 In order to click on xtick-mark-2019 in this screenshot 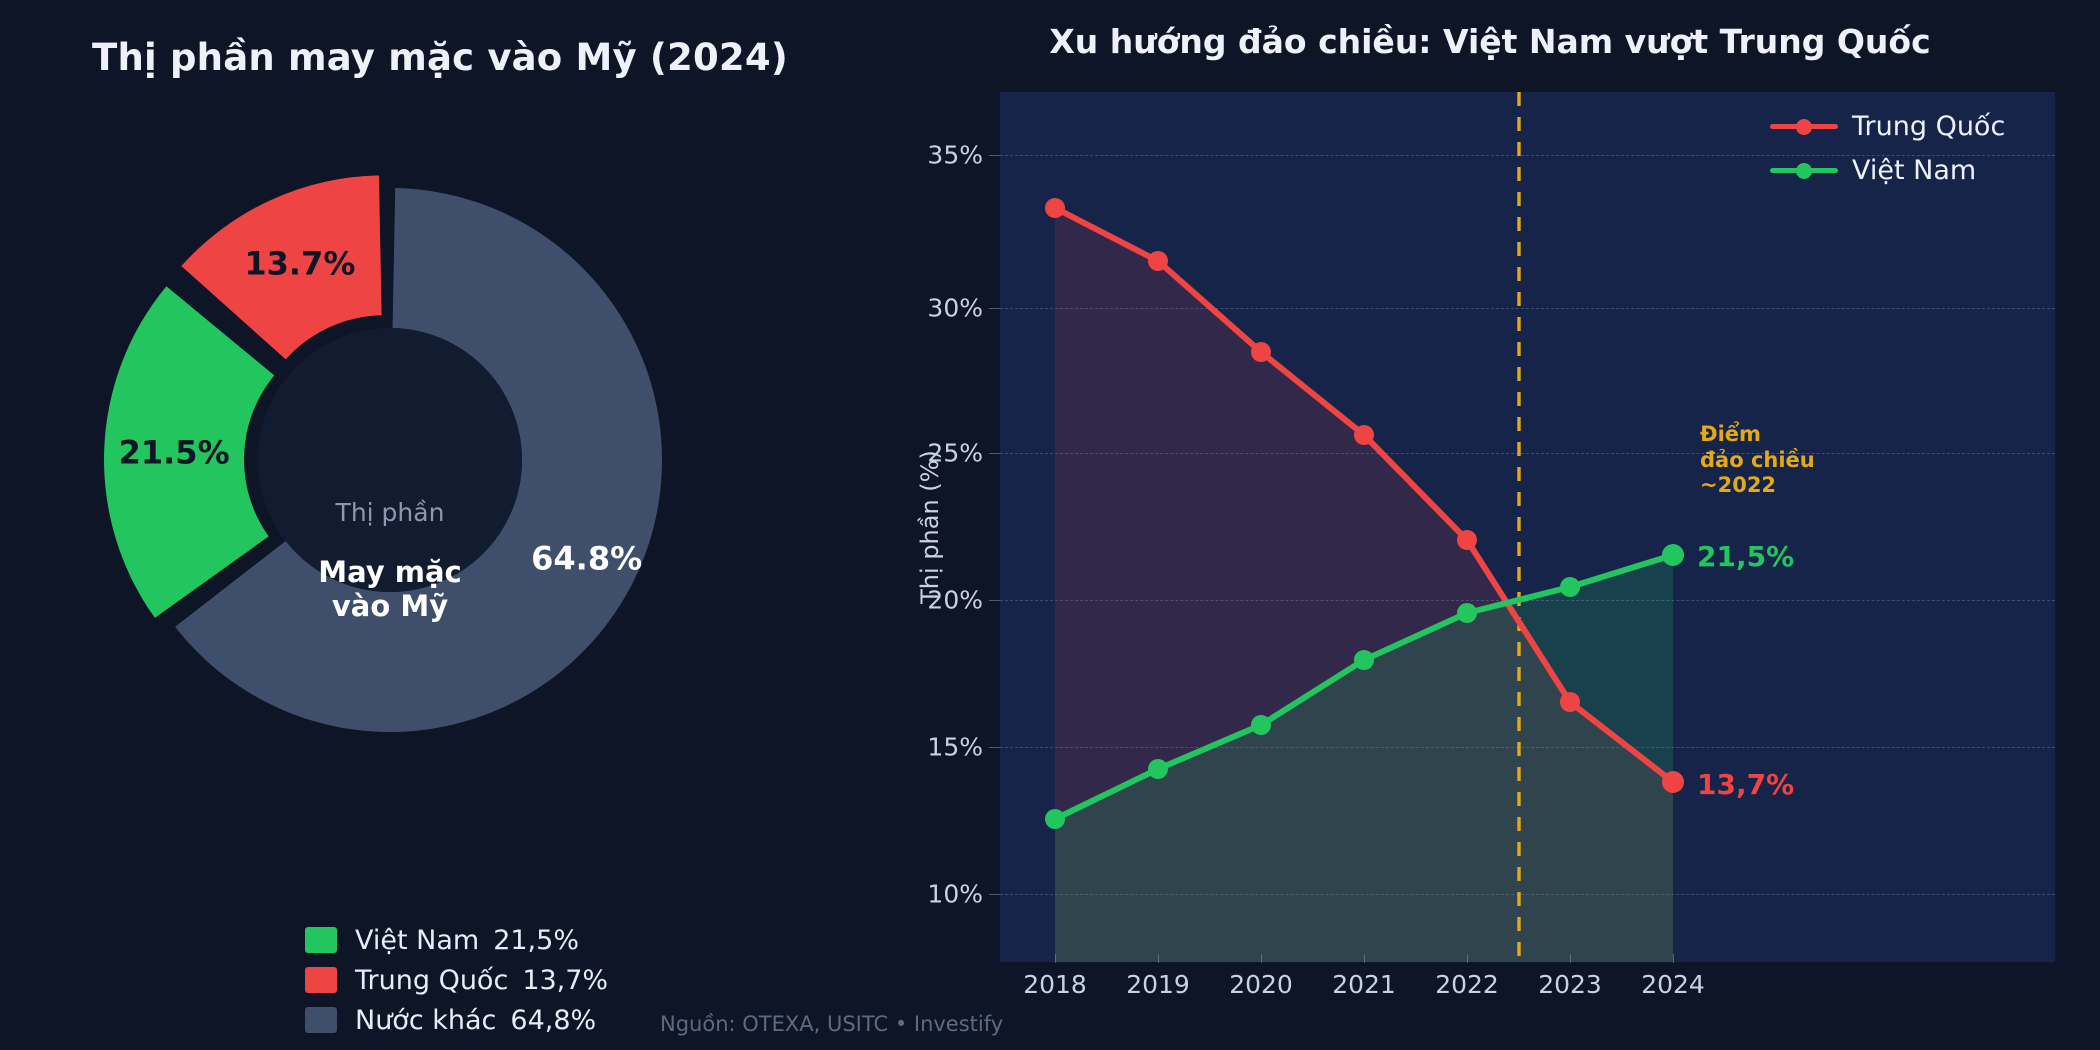, I will do `click(1158, 958)`.